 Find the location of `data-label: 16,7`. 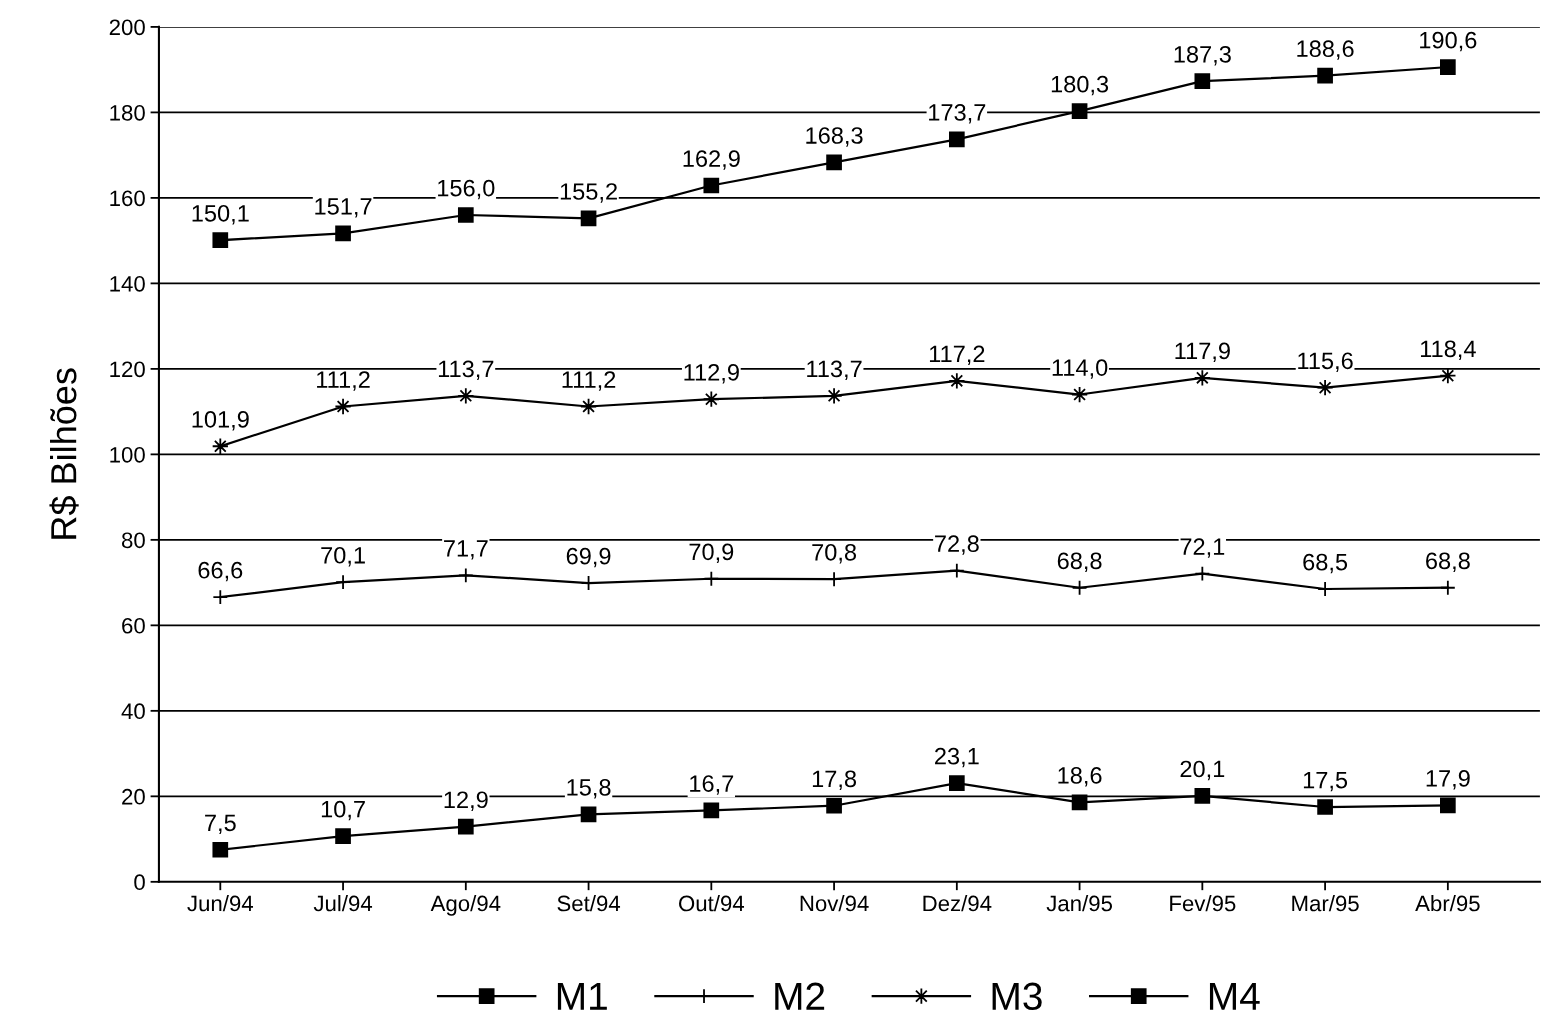

data-label: 16,7 is located at coordinates (712, 785).